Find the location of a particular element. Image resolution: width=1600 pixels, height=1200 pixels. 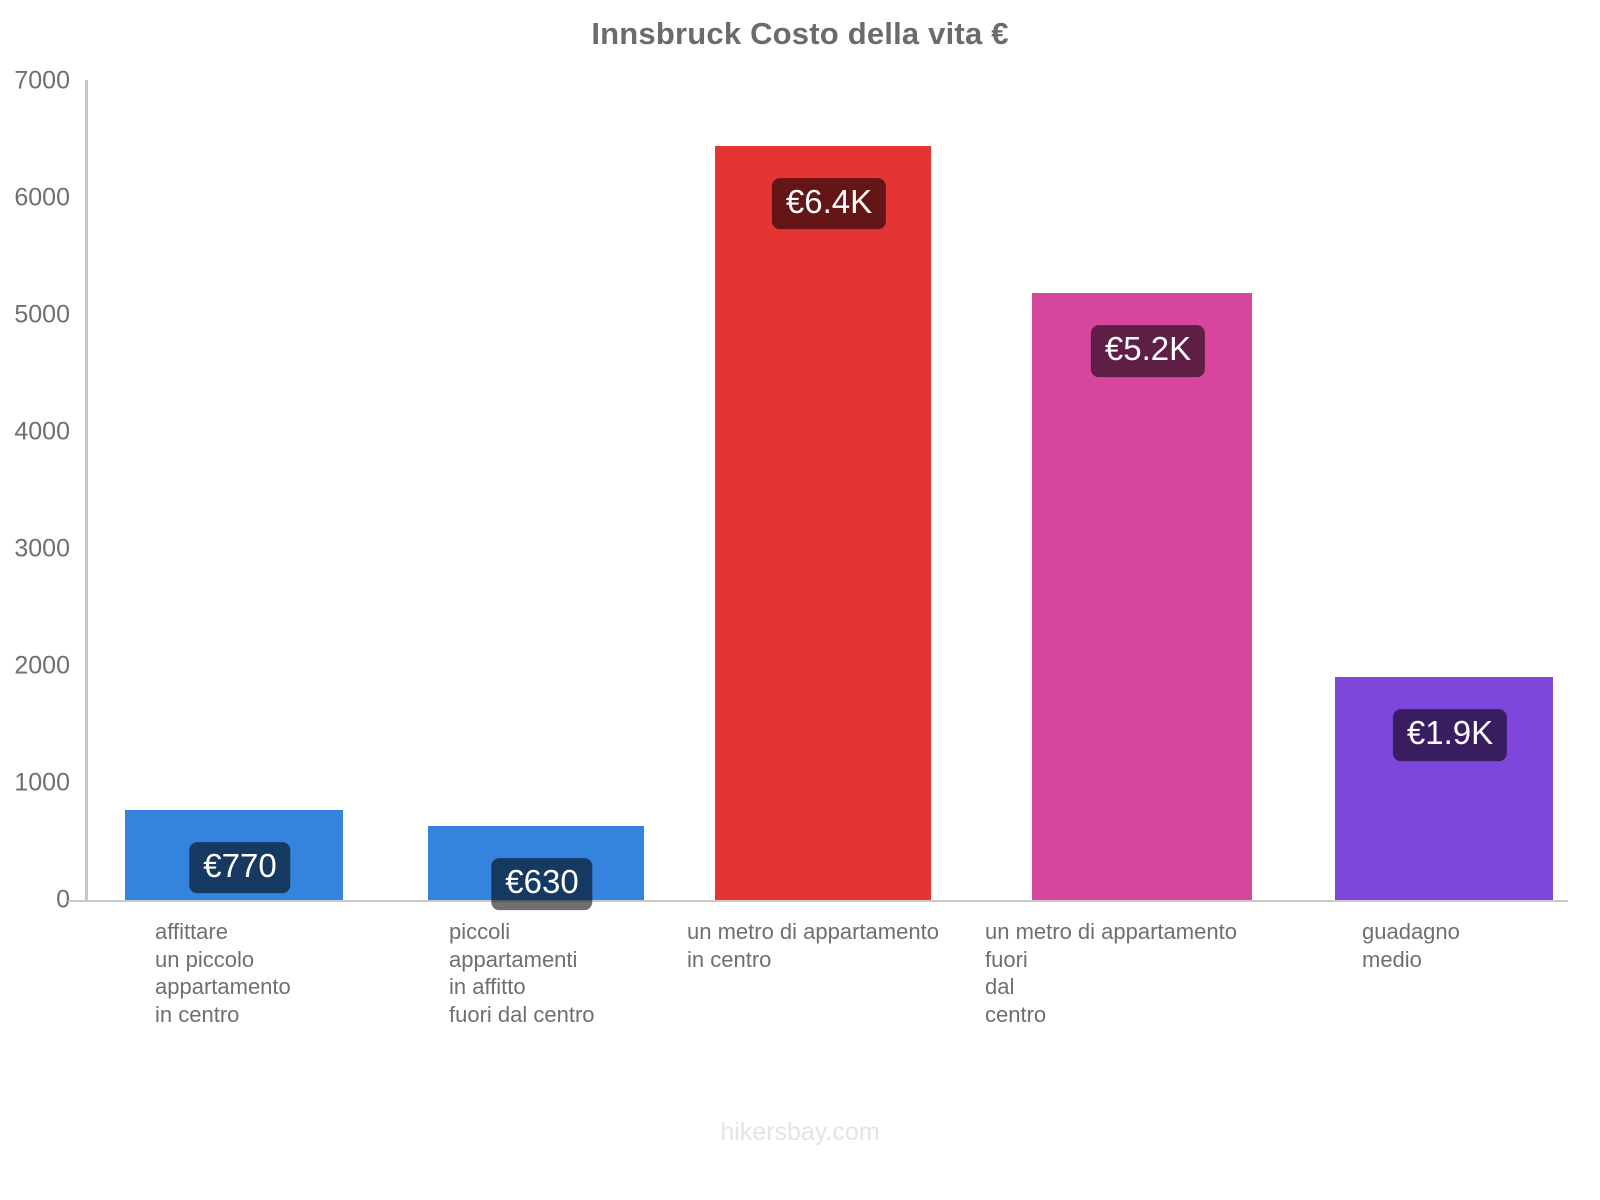

y-axis-tick-3000: 3000 is located at coordinates (42, 548).